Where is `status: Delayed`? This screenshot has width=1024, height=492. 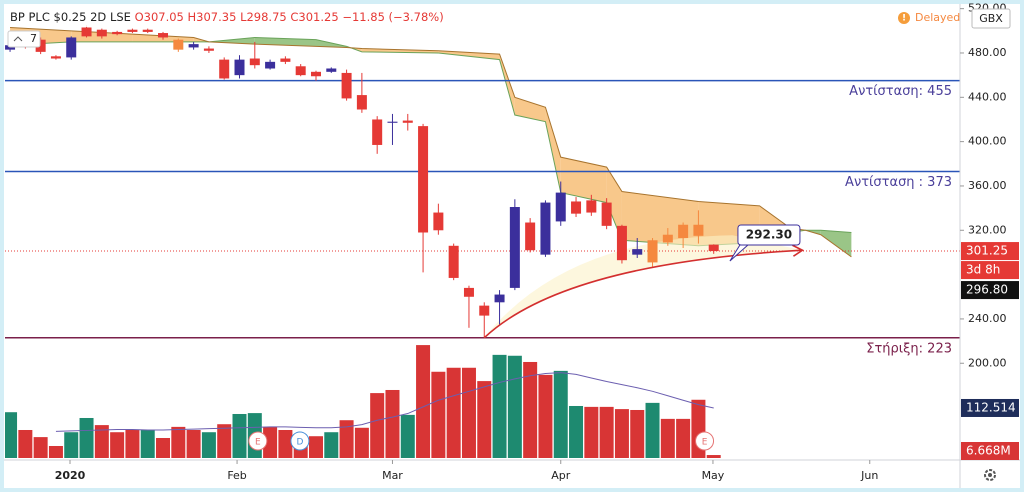 status: Delayed is located at coordinates (937, 17).